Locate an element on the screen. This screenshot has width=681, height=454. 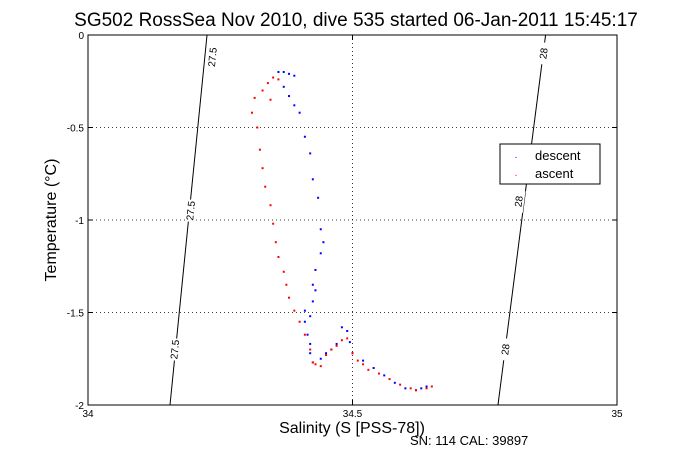
legend: · descent · ascent is located at coordinates (550, 164).